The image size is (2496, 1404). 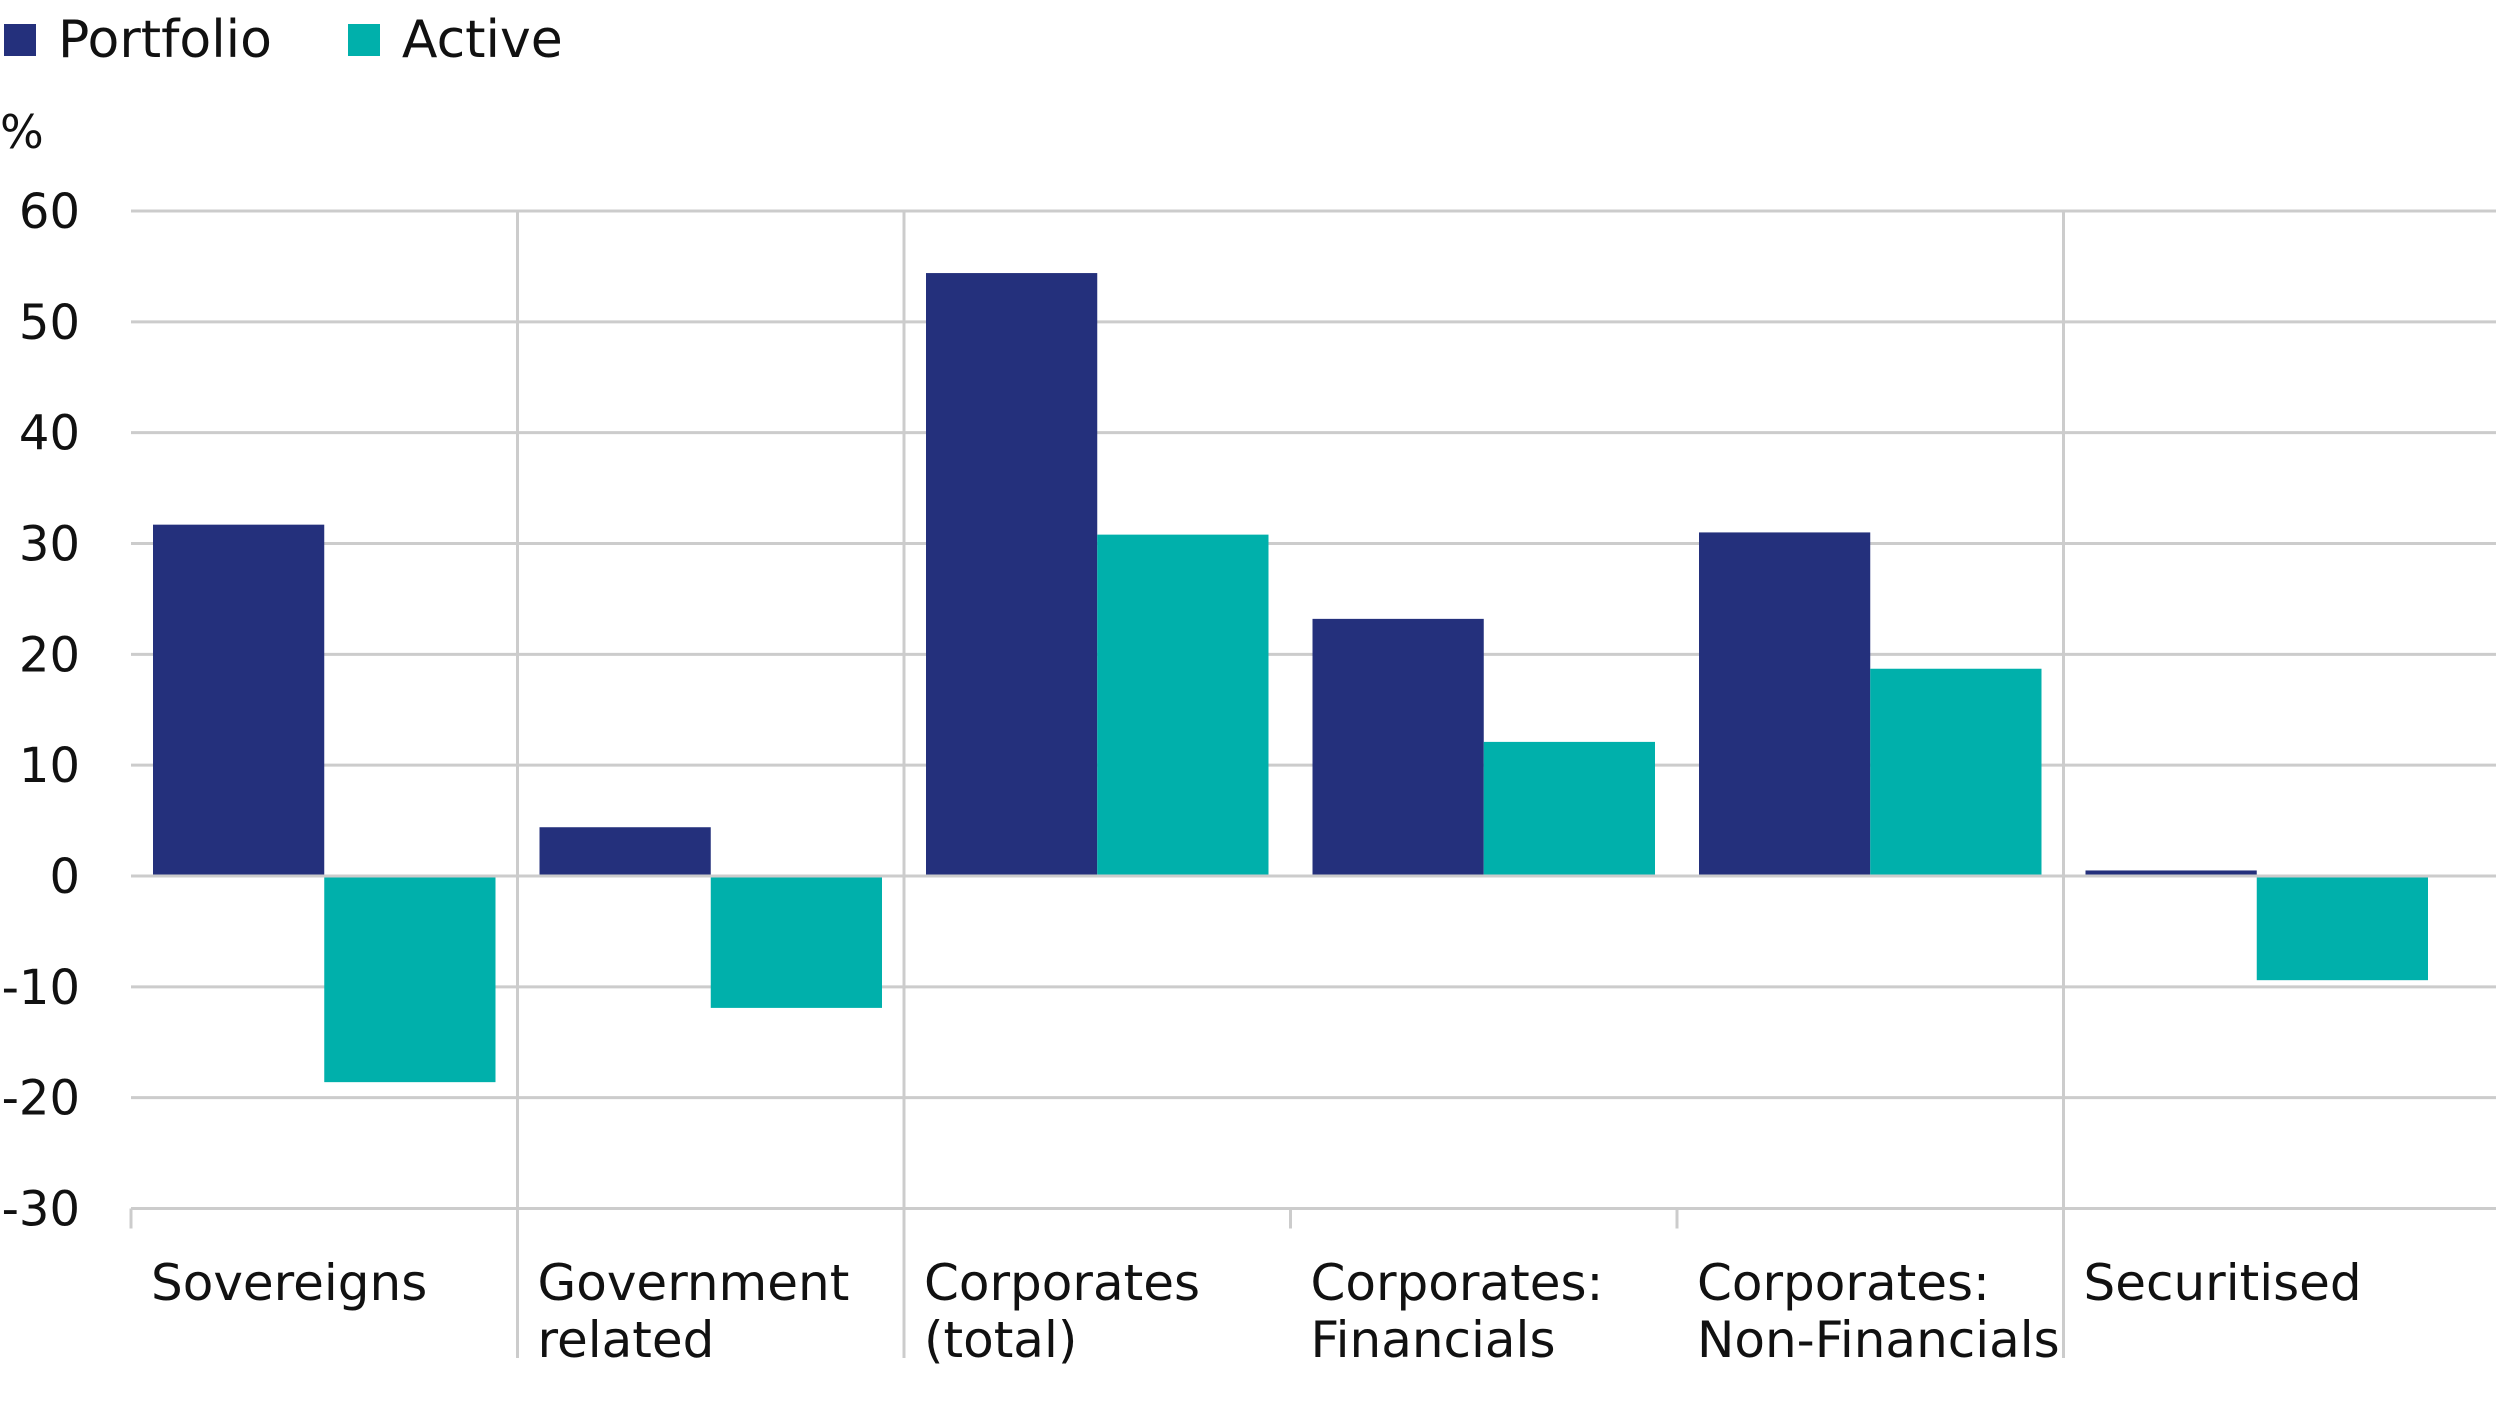 I want to click on y-tick-label-10: 10, so click(x=49, y=766).